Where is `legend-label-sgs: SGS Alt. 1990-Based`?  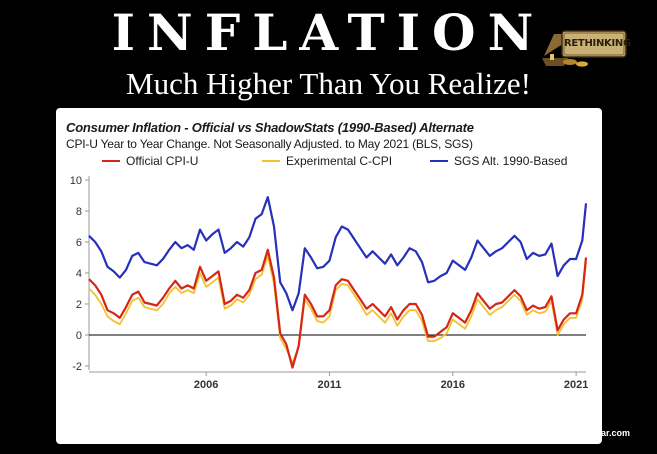 legend-label-sgs: SGS Alt. 1990-Based is located at coordinates (511, 161).